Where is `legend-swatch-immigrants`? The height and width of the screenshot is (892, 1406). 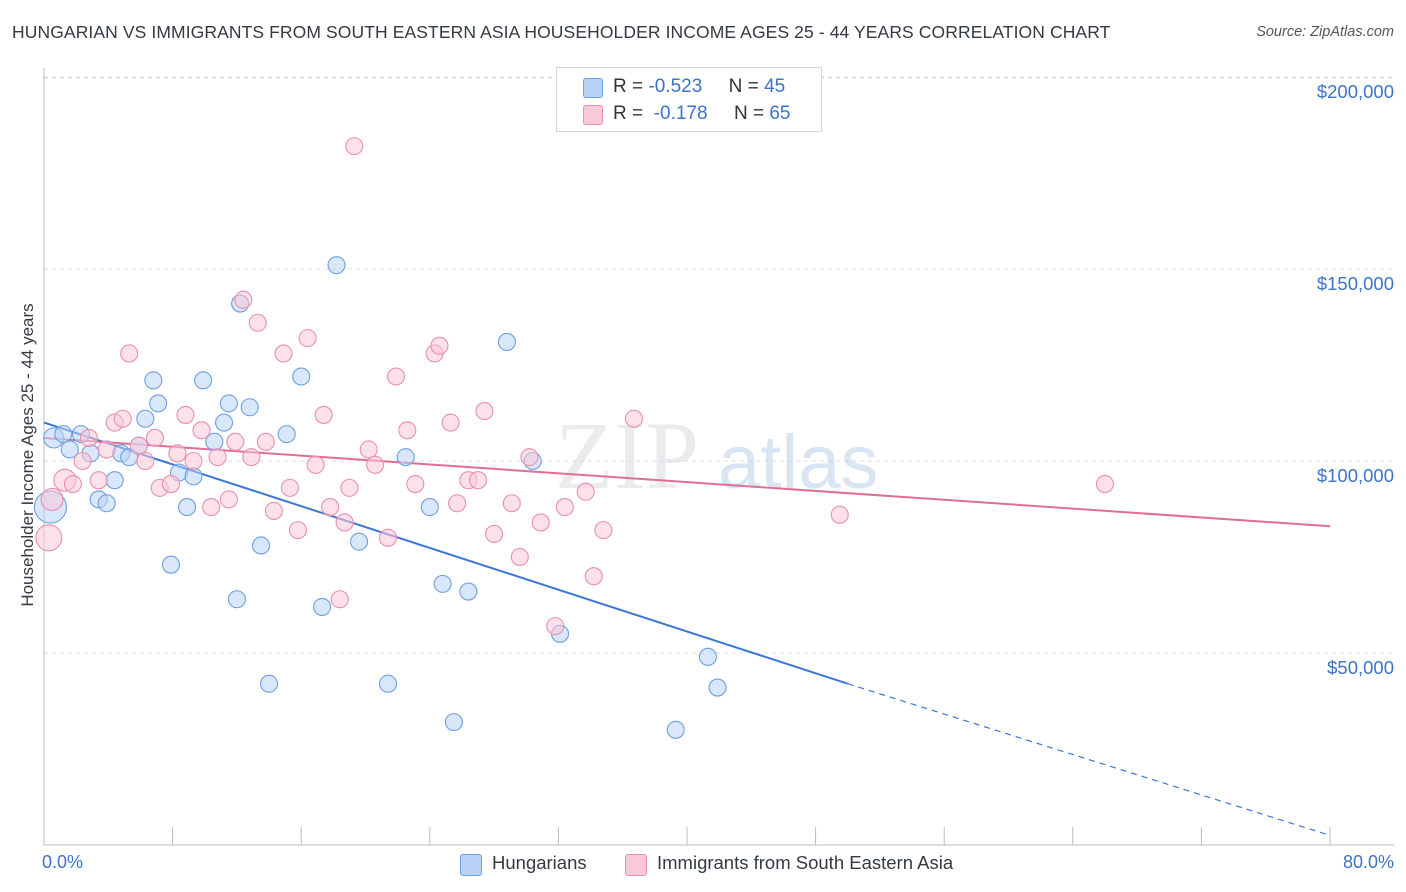 legend-swatch-immigrants is located at coordinates (636, 865).